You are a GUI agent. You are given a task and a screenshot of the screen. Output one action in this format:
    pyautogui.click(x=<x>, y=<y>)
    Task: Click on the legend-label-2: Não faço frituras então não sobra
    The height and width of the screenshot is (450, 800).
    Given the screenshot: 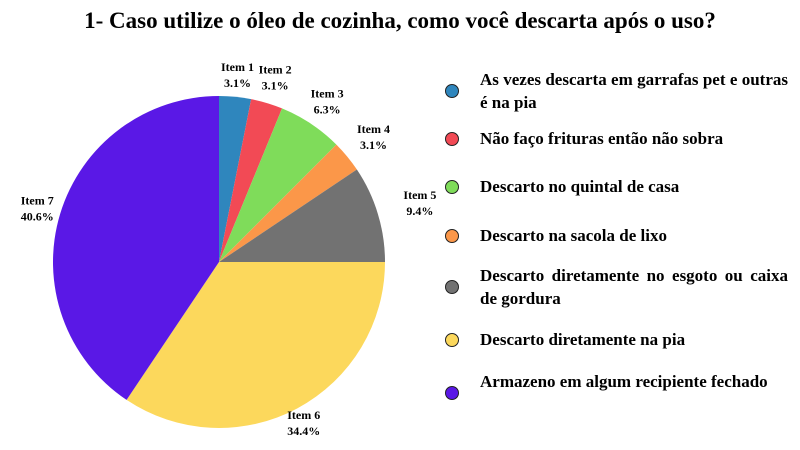 What is the action you would take?
    pyautogui.click(x=602, y=138)
    